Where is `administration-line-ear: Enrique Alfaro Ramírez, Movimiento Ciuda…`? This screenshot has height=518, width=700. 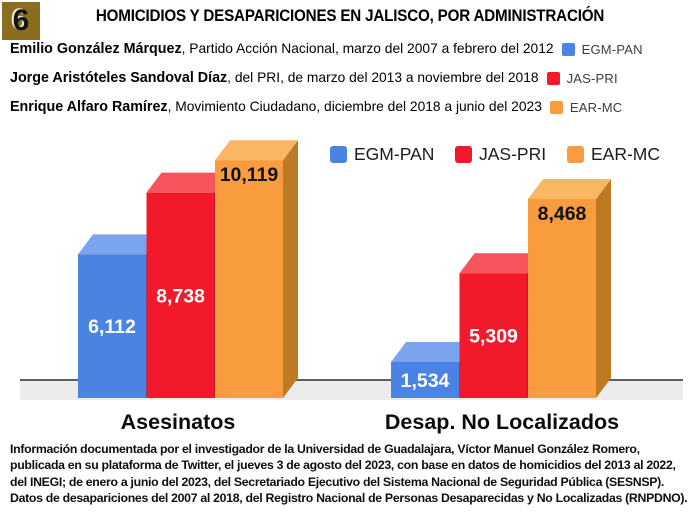 administration-line-ear: Enrique Alfaro Ramírez, Movimiento Ciuda… is located at coordinates (355, 107).